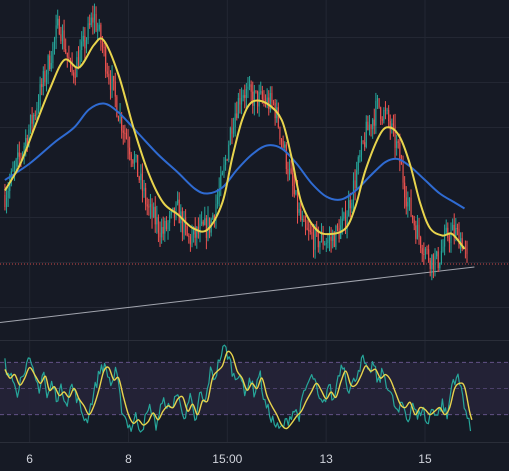 This screenshot has height=471, width=509. Describe the element at coordinates (128, 459) in the screenshot. I see `time-tick-label: 8` at that location.